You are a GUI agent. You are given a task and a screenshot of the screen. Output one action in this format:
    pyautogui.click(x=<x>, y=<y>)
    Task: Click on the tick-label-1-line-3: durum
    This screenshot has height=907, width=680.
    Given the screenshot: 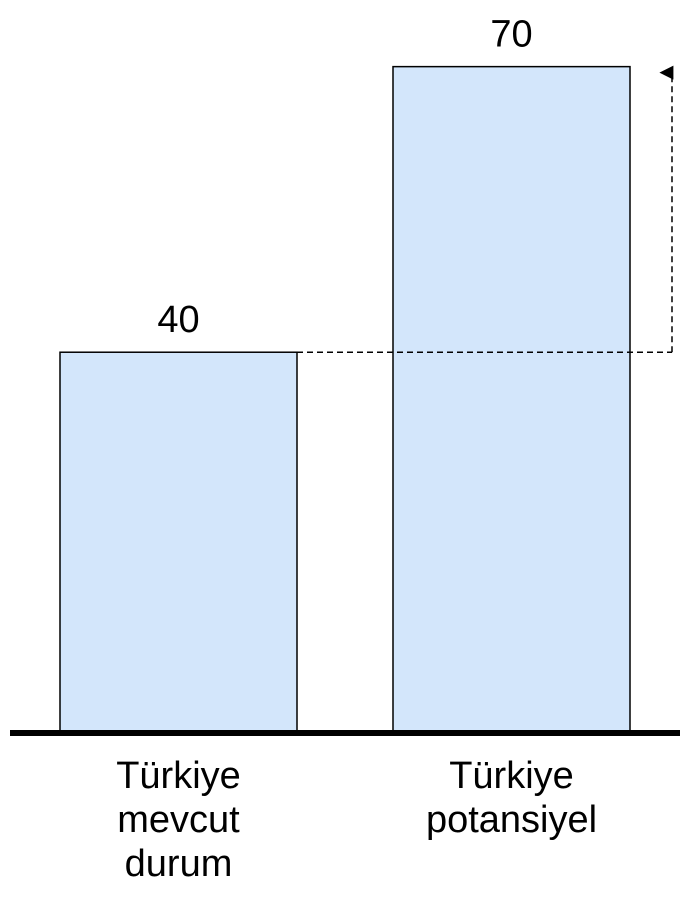 What is the action you would take?
    pyautogui.click(x=179, y=864)
    